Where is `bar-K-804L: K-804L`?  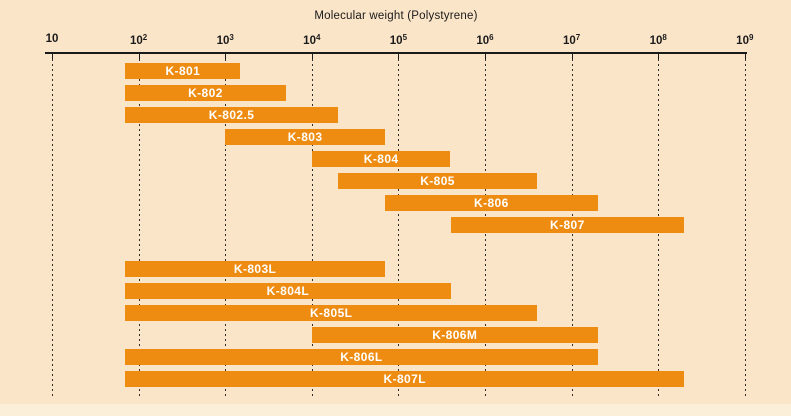 bar-K-804L: K-804L is located at coordinates (288, 291).